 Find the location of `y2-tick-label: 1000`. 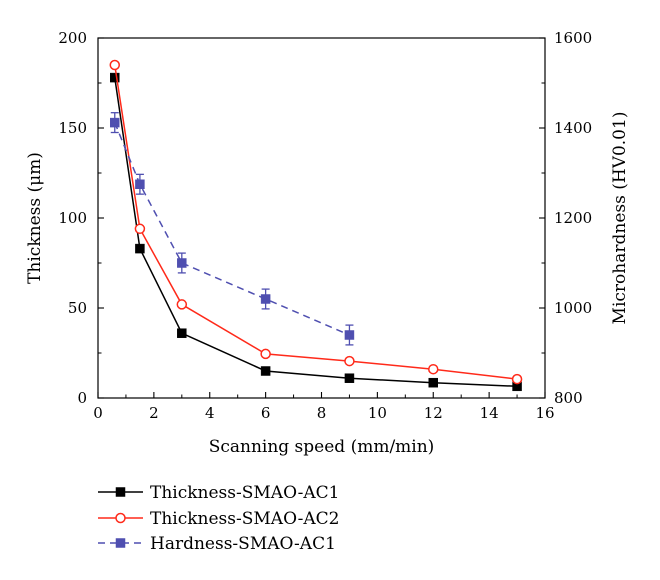

y2-tick-label: 1000 is located at coordinates (573, 308).